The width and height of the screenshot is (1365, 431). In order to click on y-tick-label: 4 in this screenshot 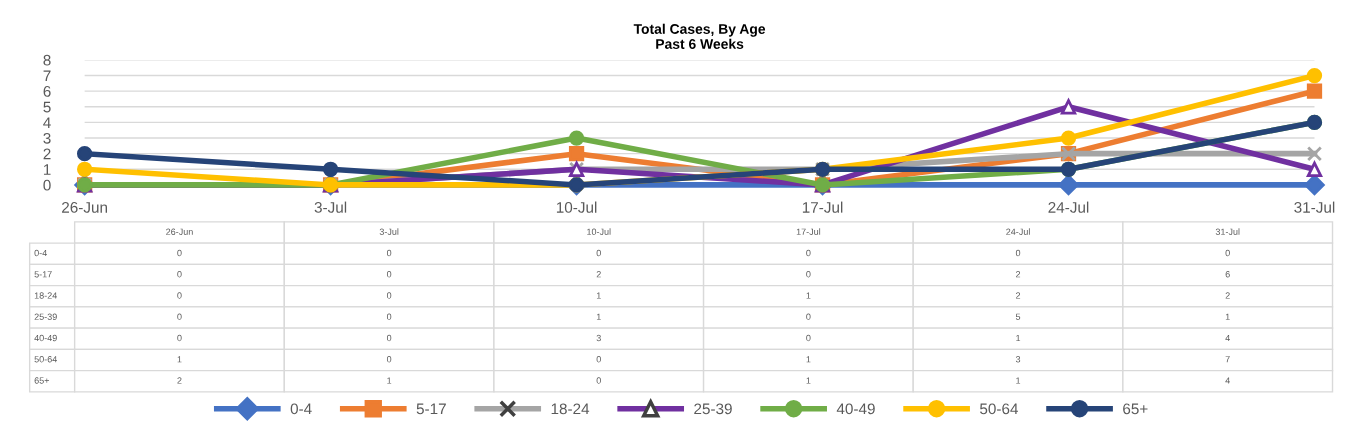, I will do `click(47, 122)`.